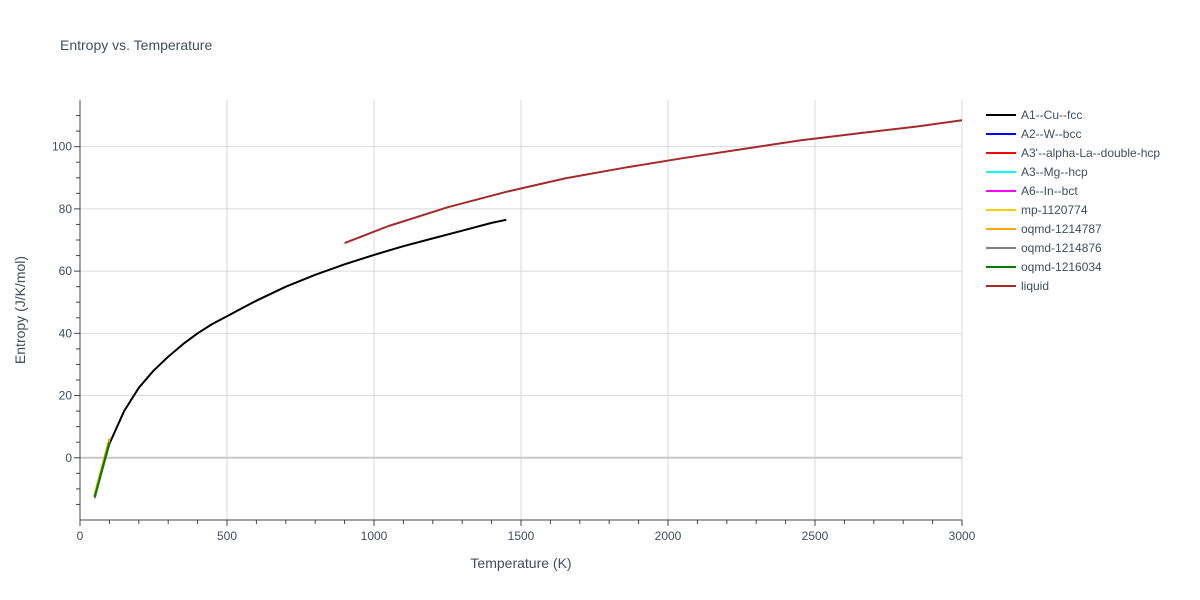 The image size is (1200, 600). What do you see at coordinates (1090, 153) in the screenshot?
I see `legend-label: A3'--alpha-La--double-hcp` at bounding box center [1090, 153].